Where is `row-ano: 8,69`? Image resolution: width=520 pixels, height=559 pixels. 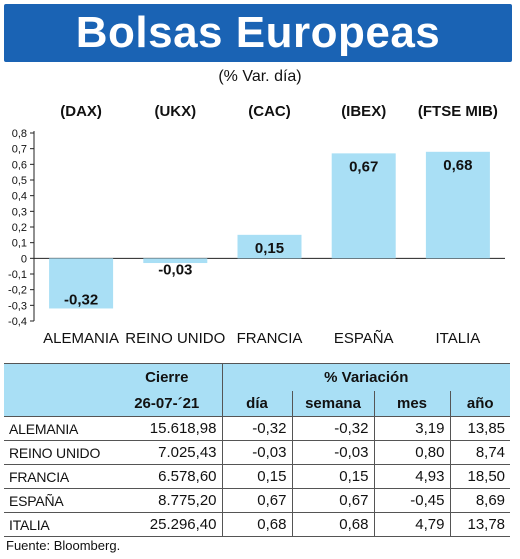
row-ano: 8,69 is located at coordinates (480, 500).